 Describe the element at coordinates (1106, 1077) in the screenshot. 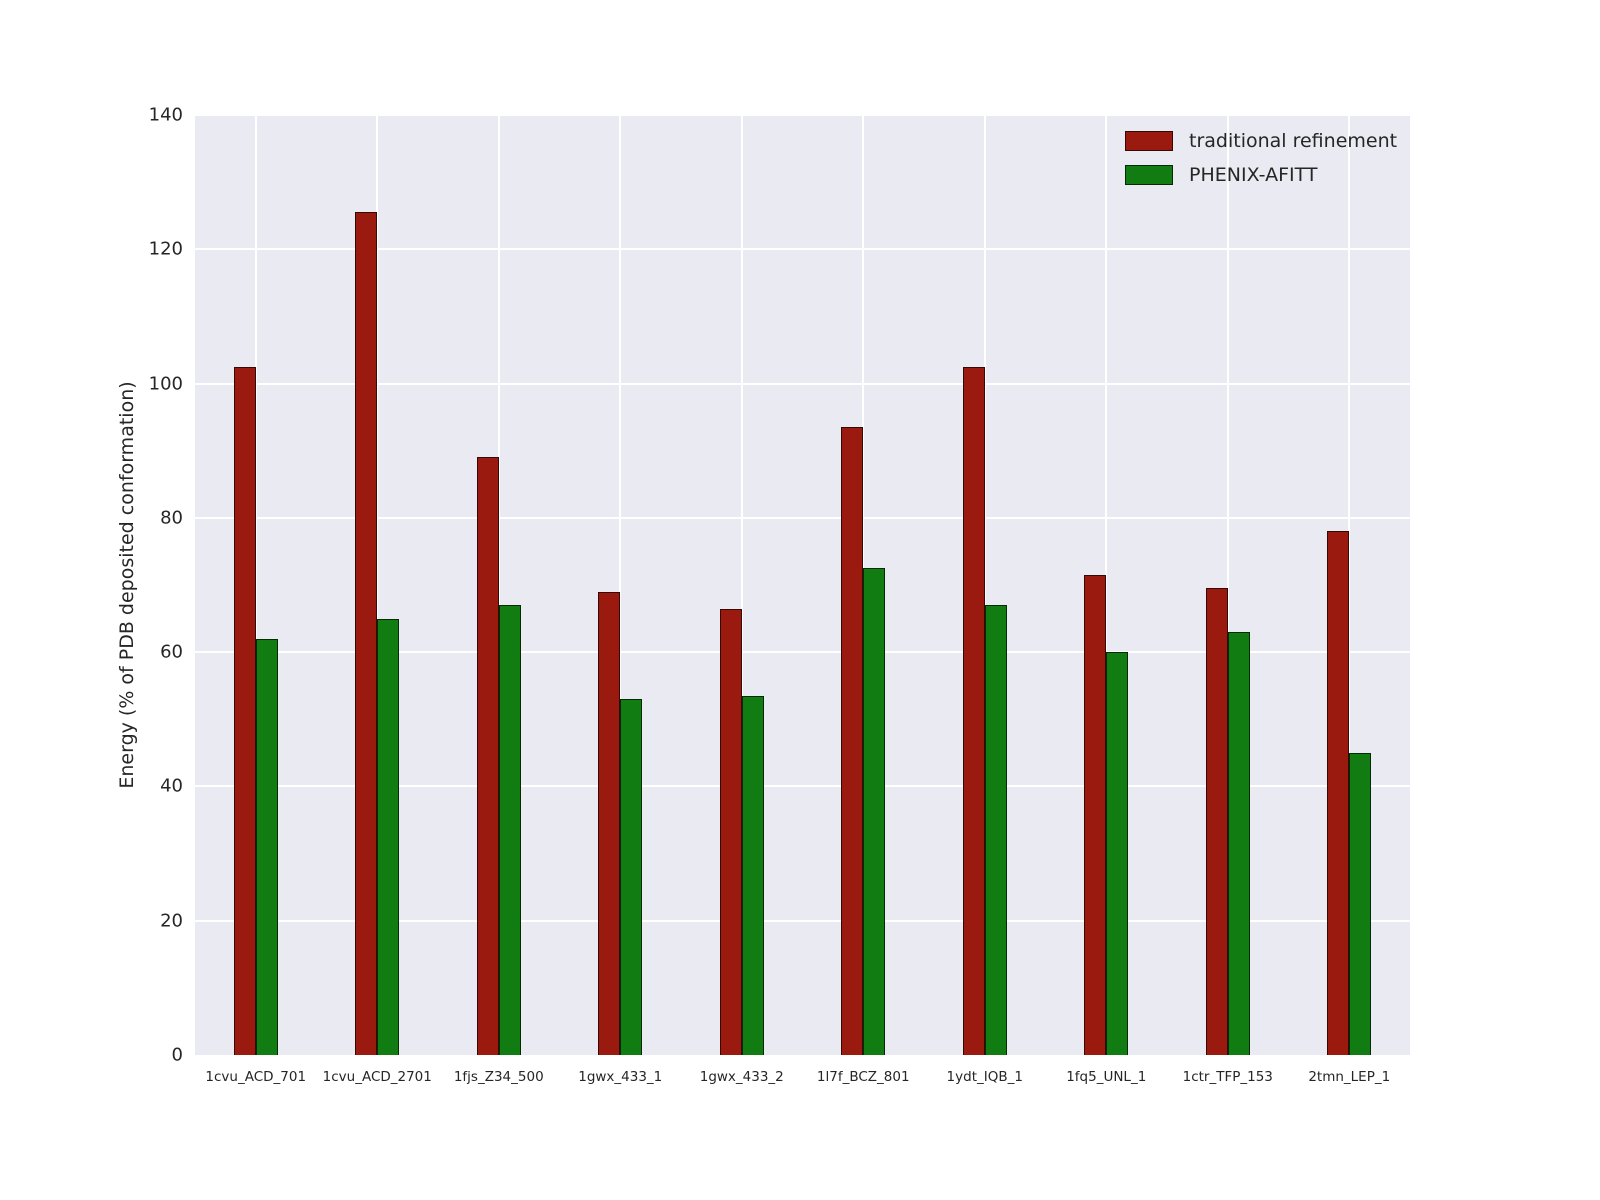

I see `x-tick-label: 1fq5_UNL_1` at that location.